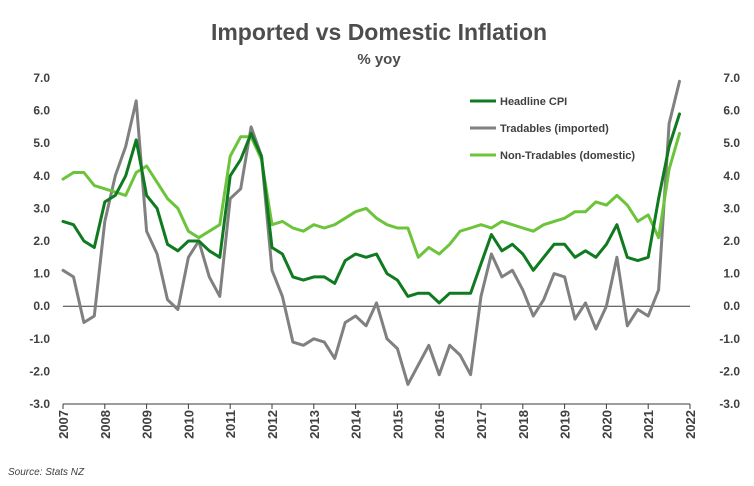 This screenshot has height=486, width=754. Describe the element at coordinates (41, 274) in the screenshot. I see `y-tick-label-left: 1.0` at that location.